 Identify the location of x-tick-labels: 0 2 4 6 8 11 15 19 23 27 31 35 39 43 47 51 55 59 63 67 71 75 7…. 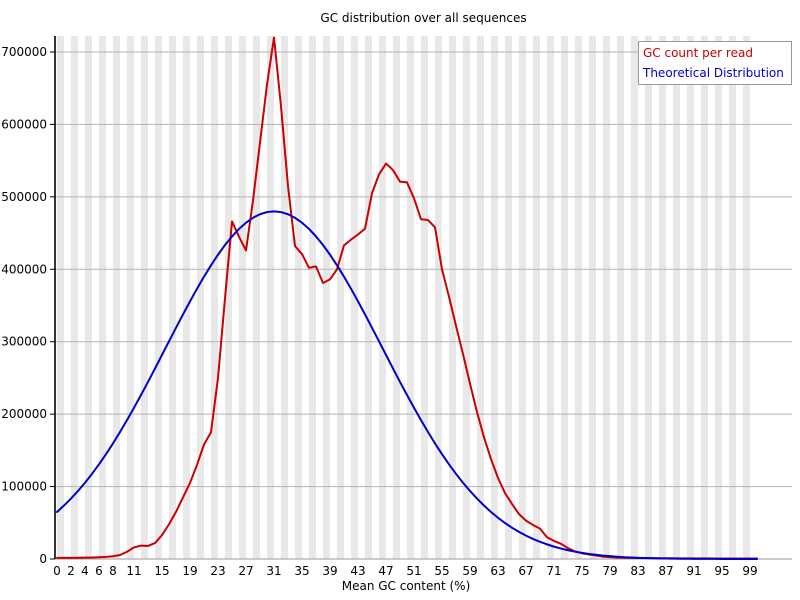
(405, 571).